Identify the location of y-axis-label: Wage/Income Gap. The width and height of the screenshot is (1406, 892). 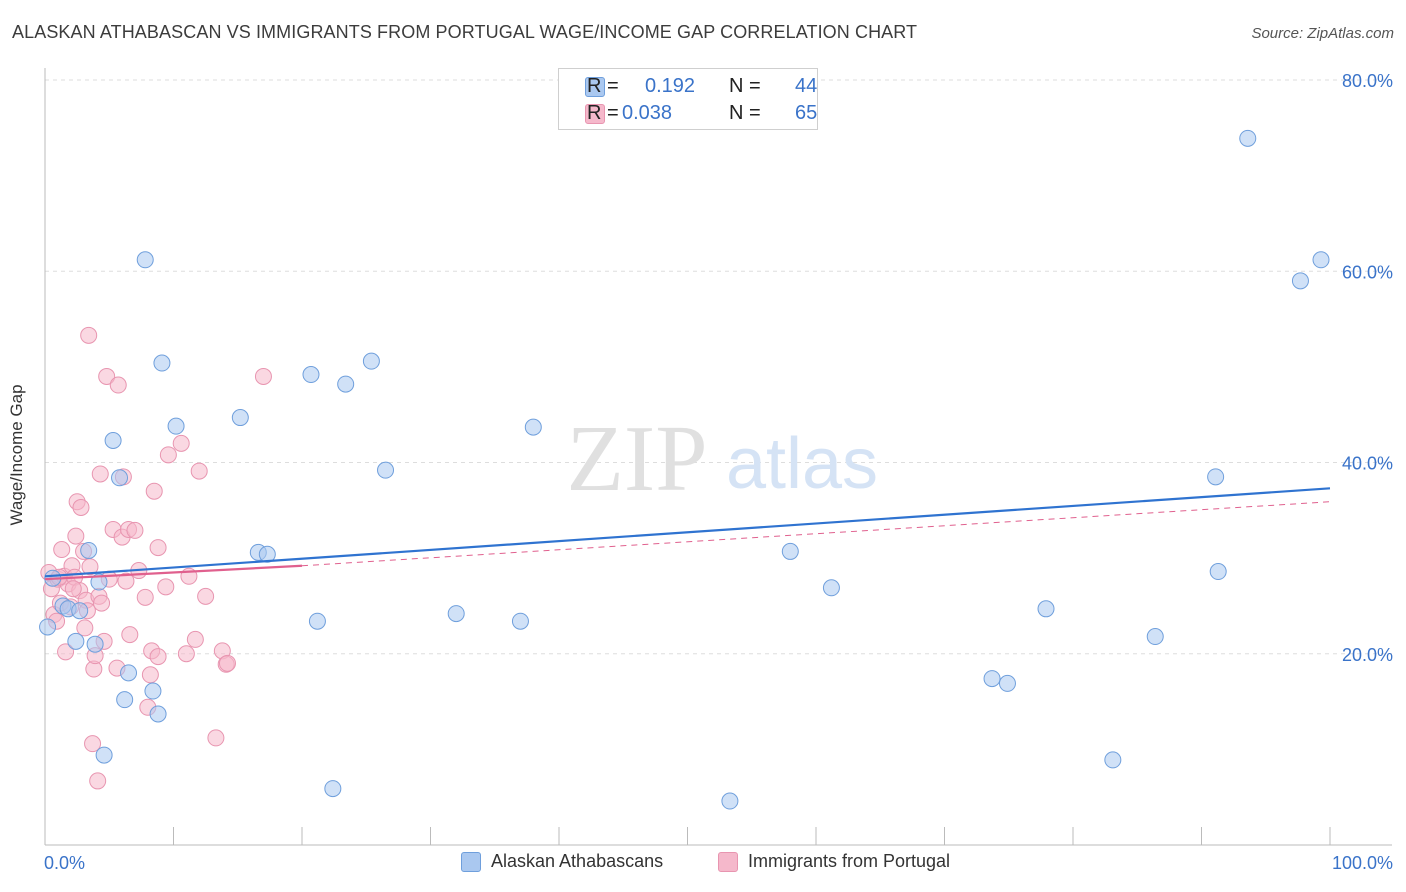
(16, 455).